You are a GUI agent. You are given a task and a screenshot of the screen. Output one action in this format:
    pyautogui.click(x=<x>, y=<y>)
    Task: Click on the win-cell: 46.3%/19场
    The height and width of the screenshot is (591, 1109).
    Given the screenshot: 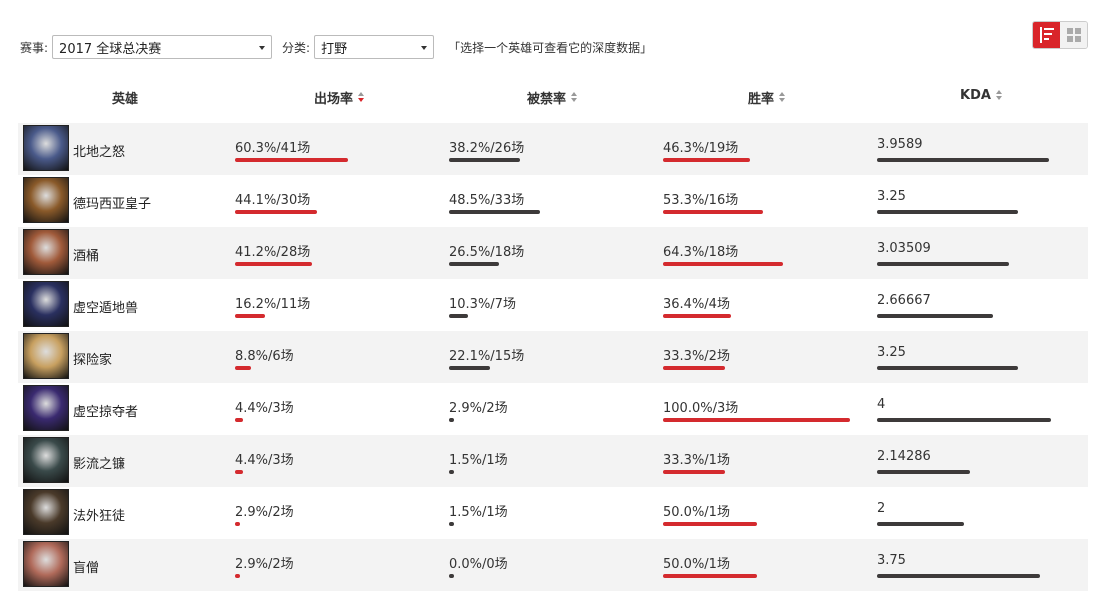 What is the action you would take?
    pyautogui.click(x=706, y=149)
    